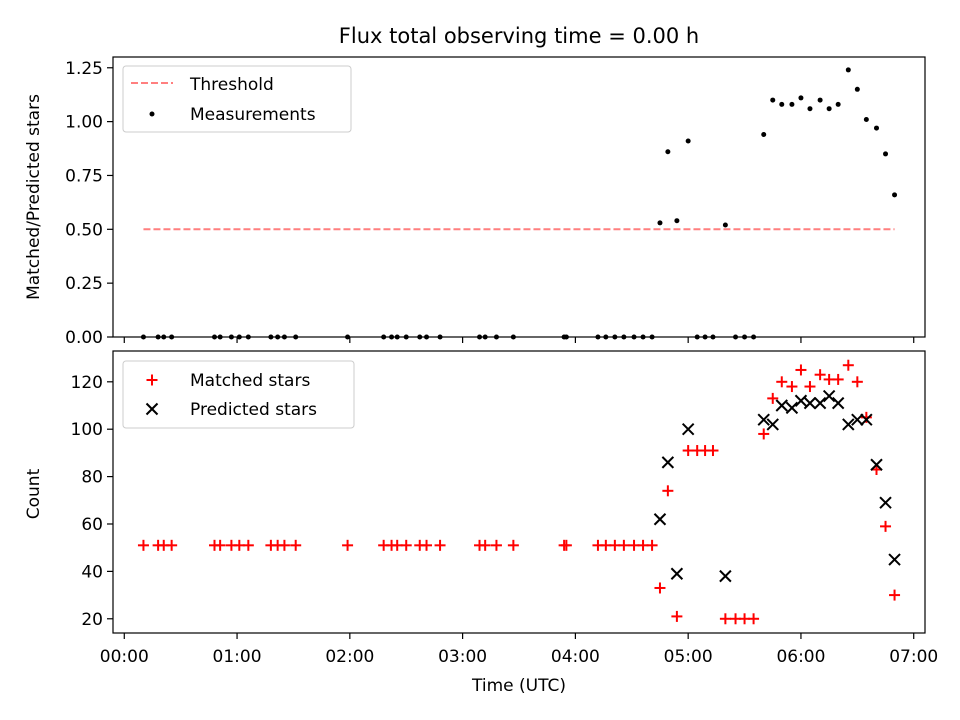 This screenshot has width=960, height=720. What do you see at coordinates (800, 657) in the screenshot?
I see `bottom-x-tick-label: 06:00` at bounding box center [800, 657].